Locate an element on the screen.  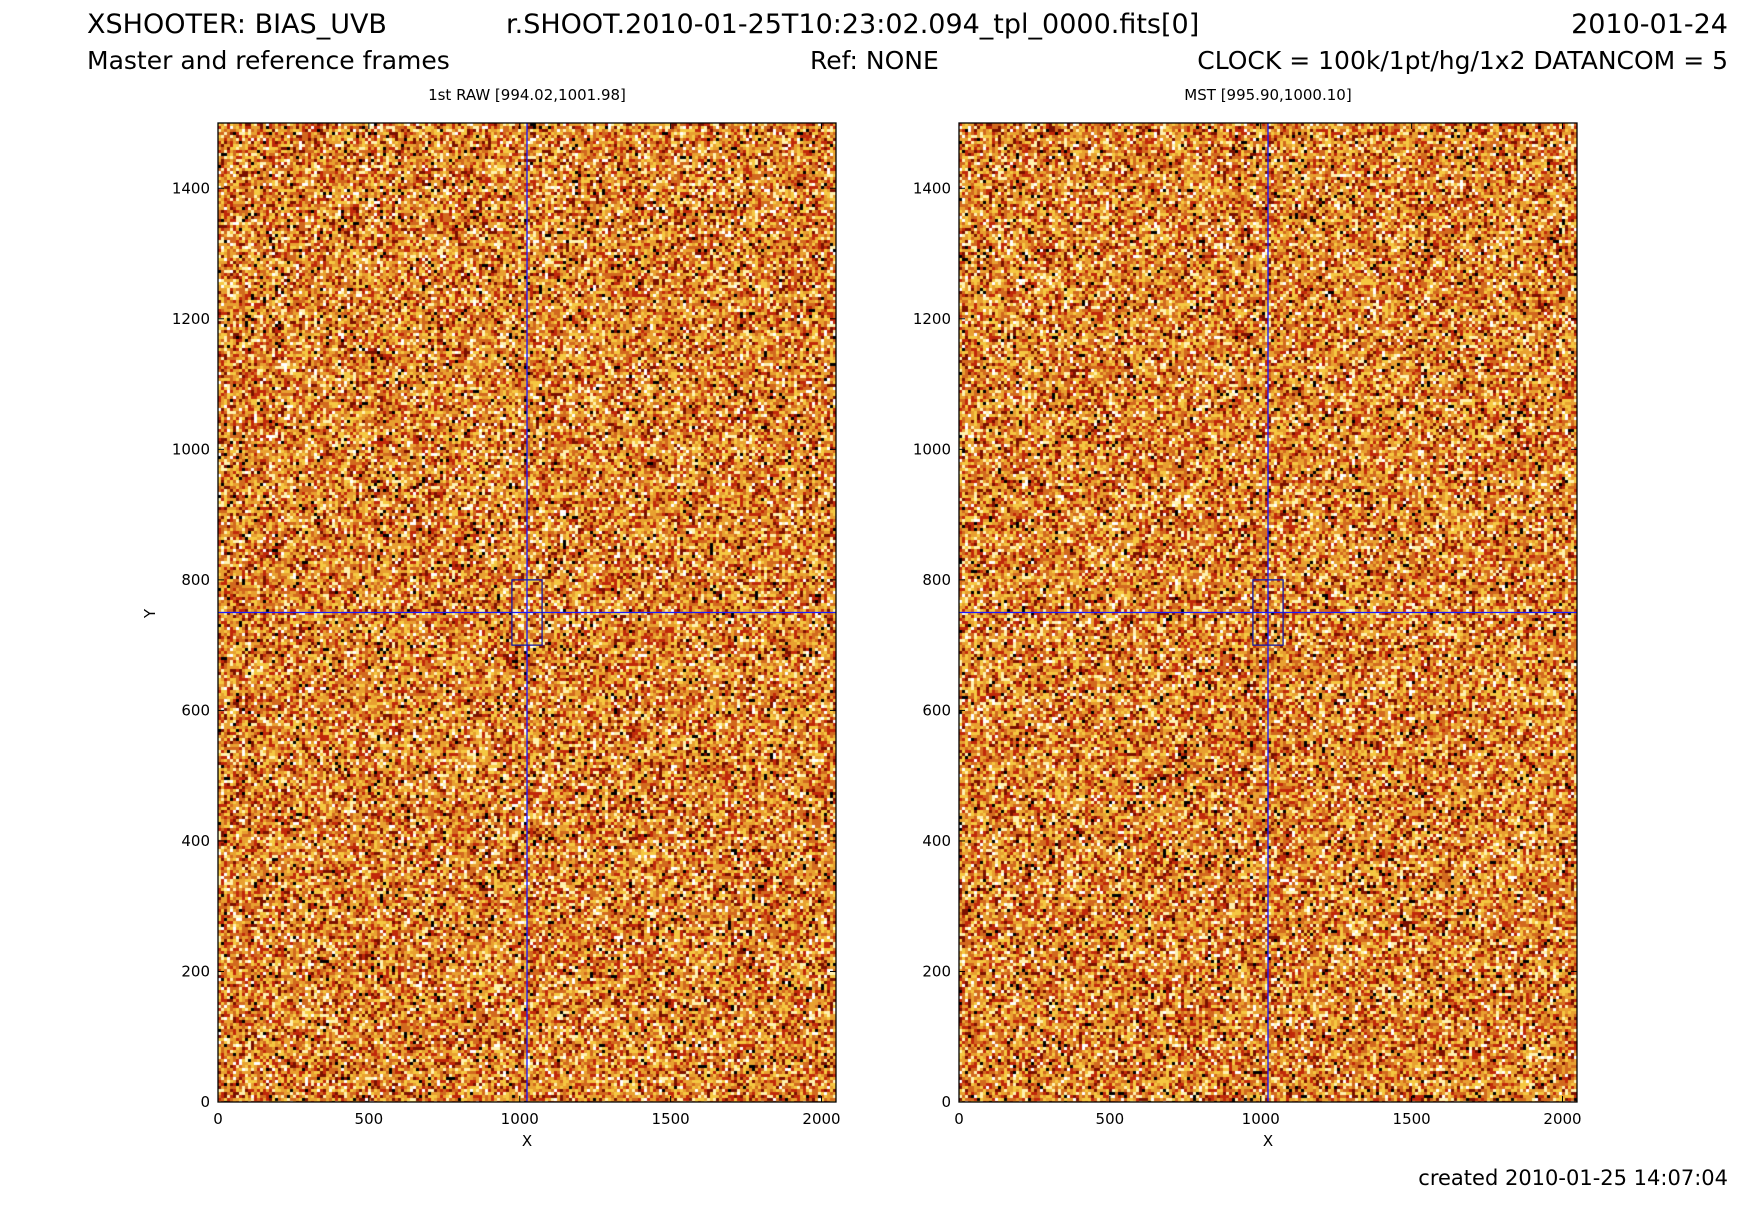
observation-date: 2010-01-24 is located at coordinates (1649, 24).